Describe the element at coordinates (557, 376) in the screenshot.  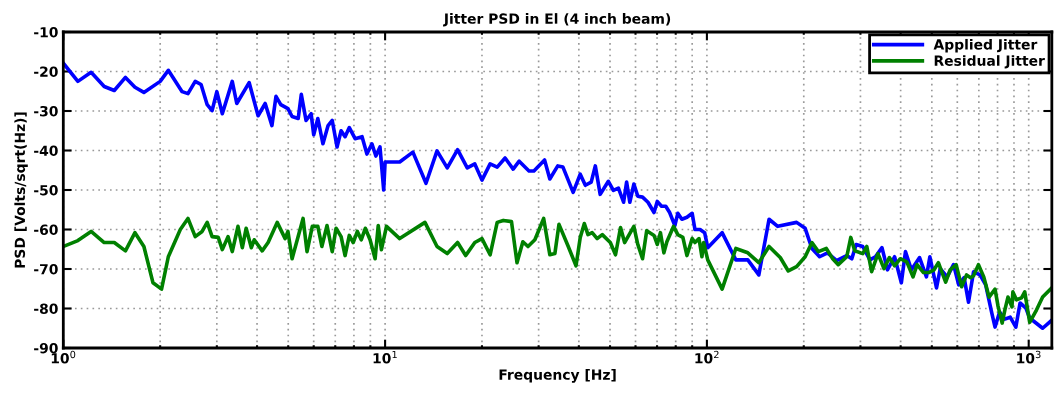
I see `x-axis-title: Frequency [Hz]` at that location.